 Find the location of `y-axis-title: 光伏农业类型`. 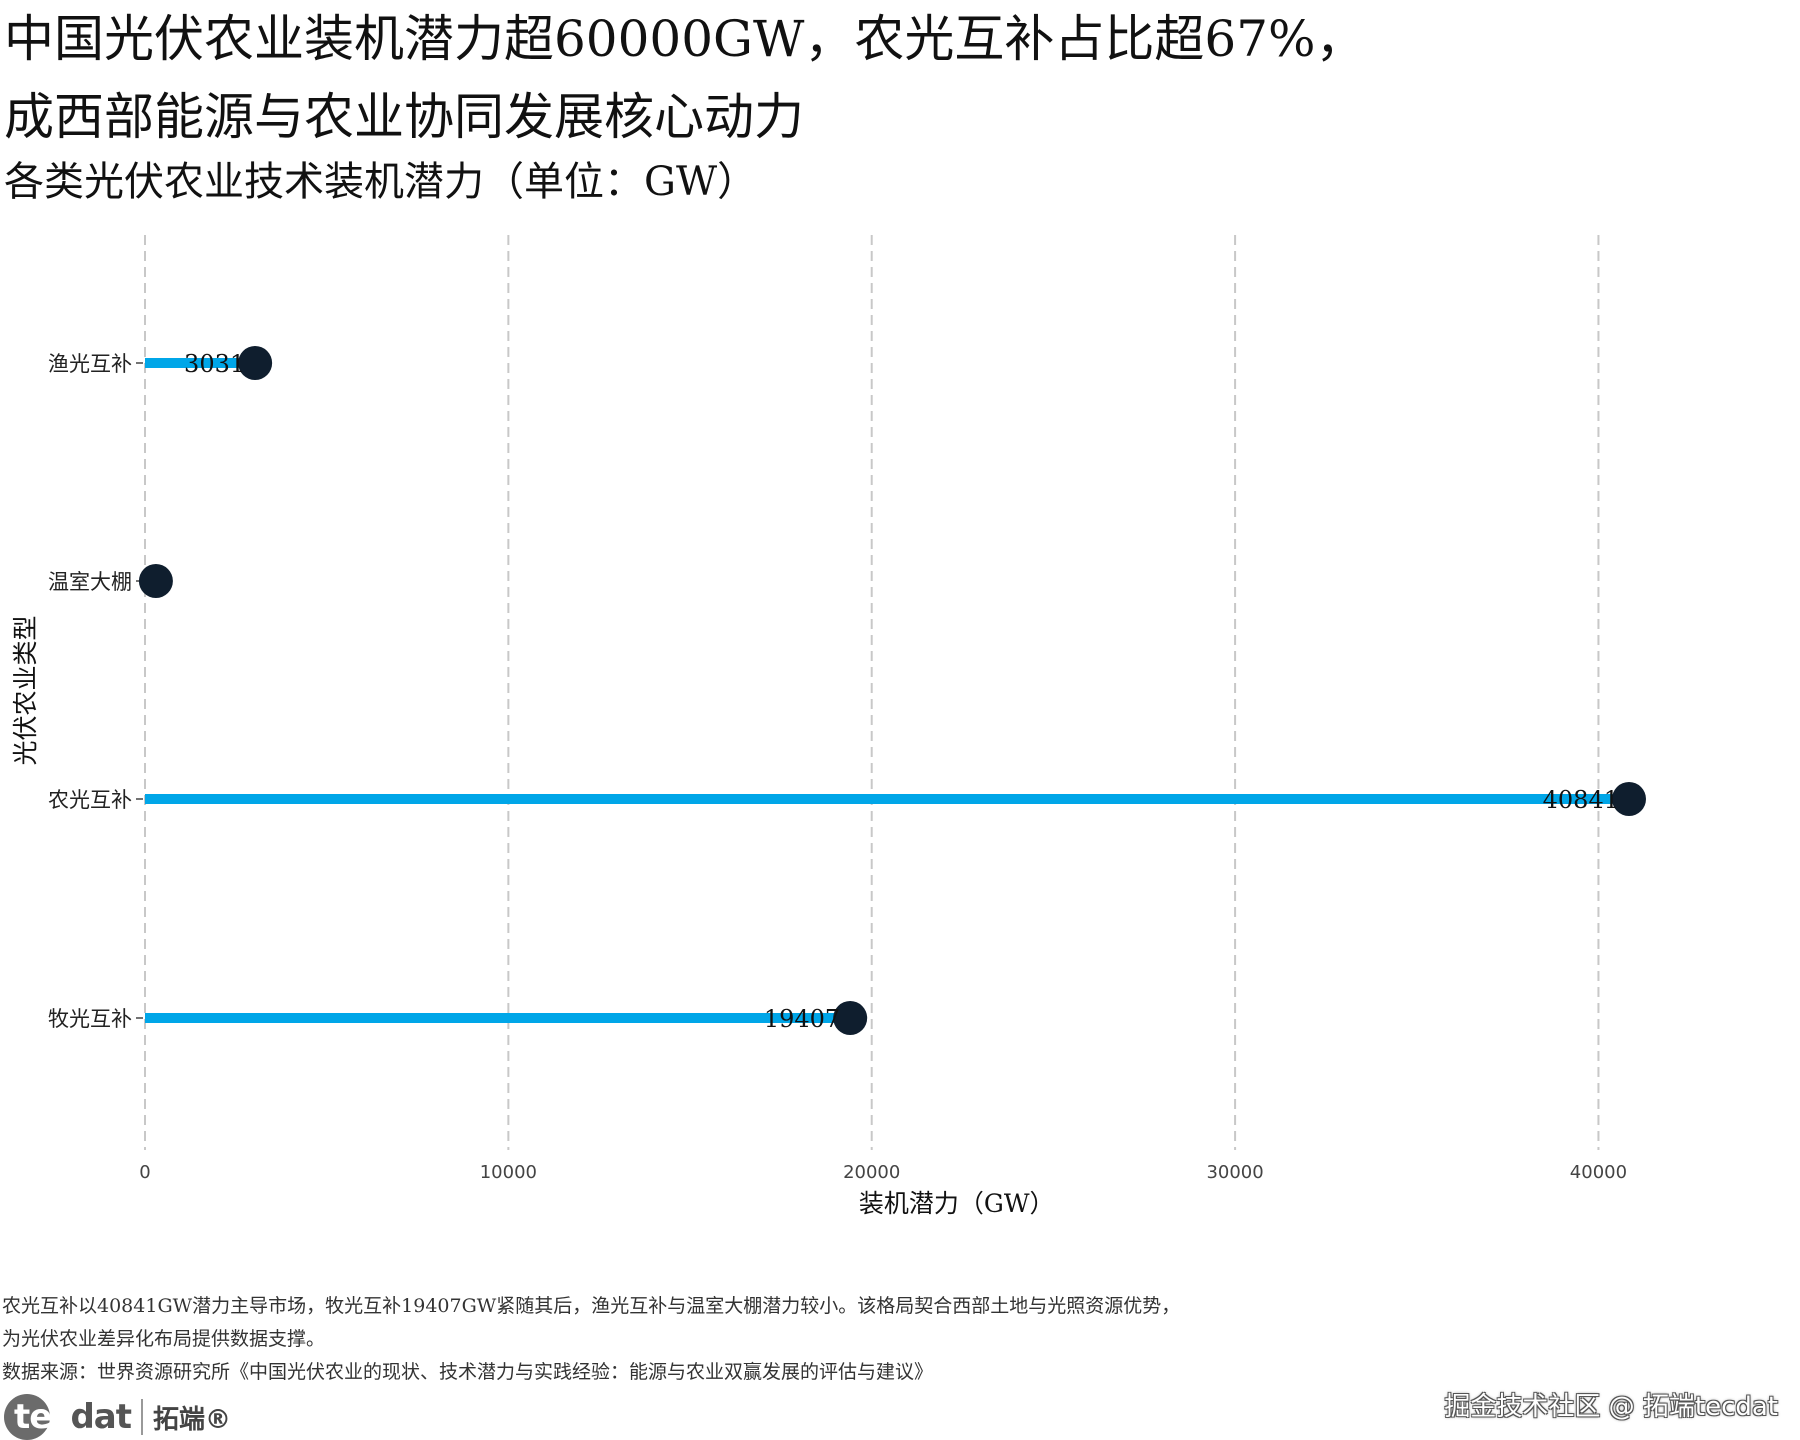

y-axis-title: 光伏农业类型 is located at coordinates (25, 690).